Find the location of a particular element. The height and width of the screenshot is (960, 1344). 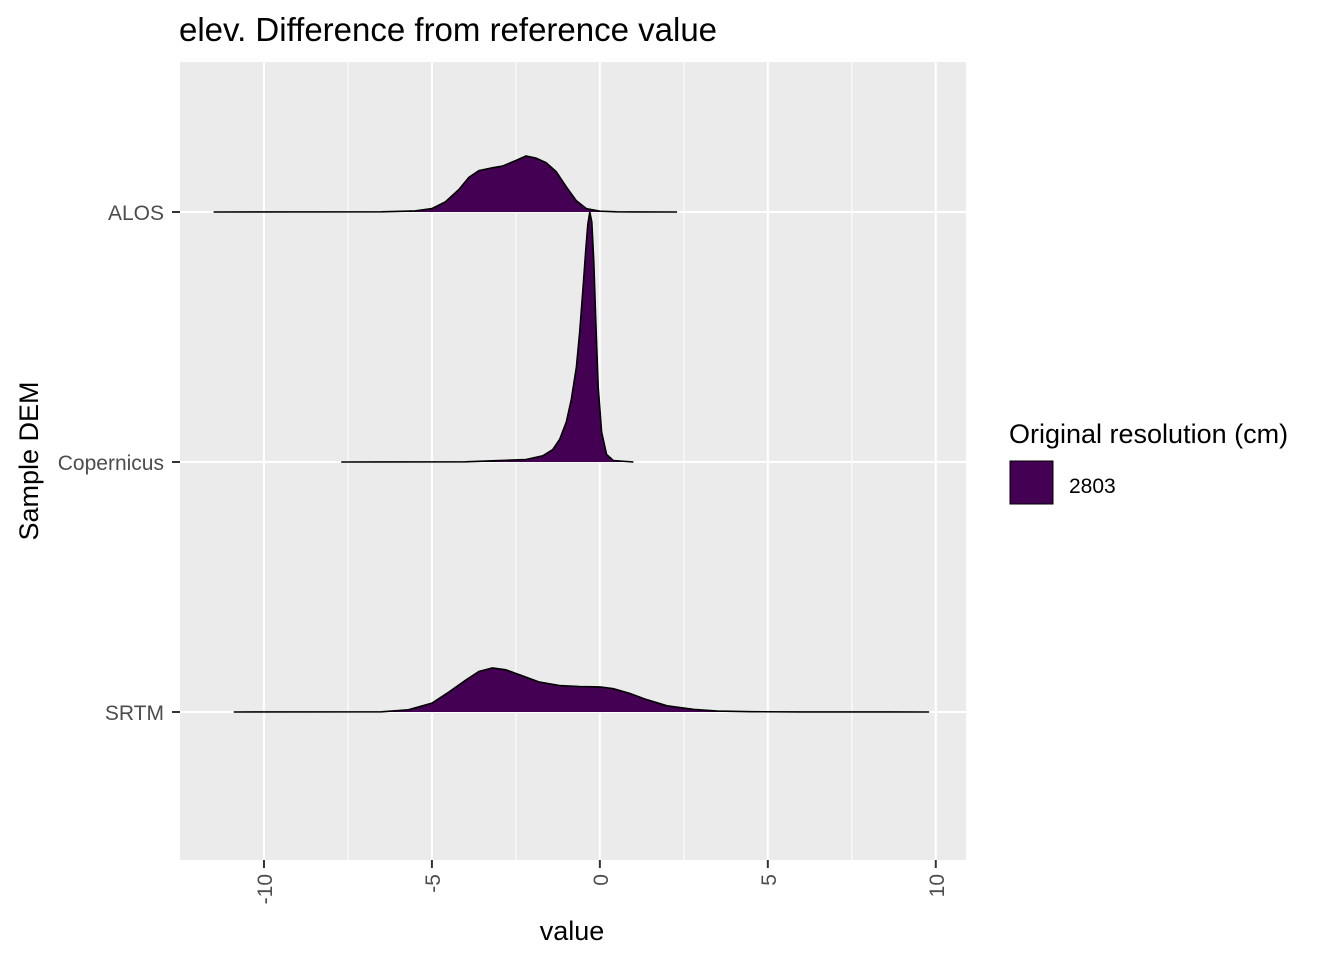

x-tick-label: -5 is located at coordinates (433, 883).